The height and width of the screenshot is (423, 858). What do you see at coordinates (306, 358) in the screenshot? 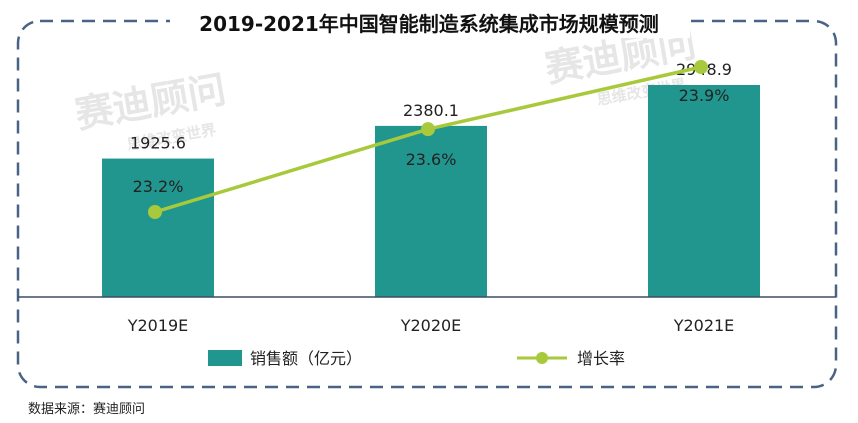
I see `legend-label-sales: 销售额（亿元）` at bounding box center [306, 358].